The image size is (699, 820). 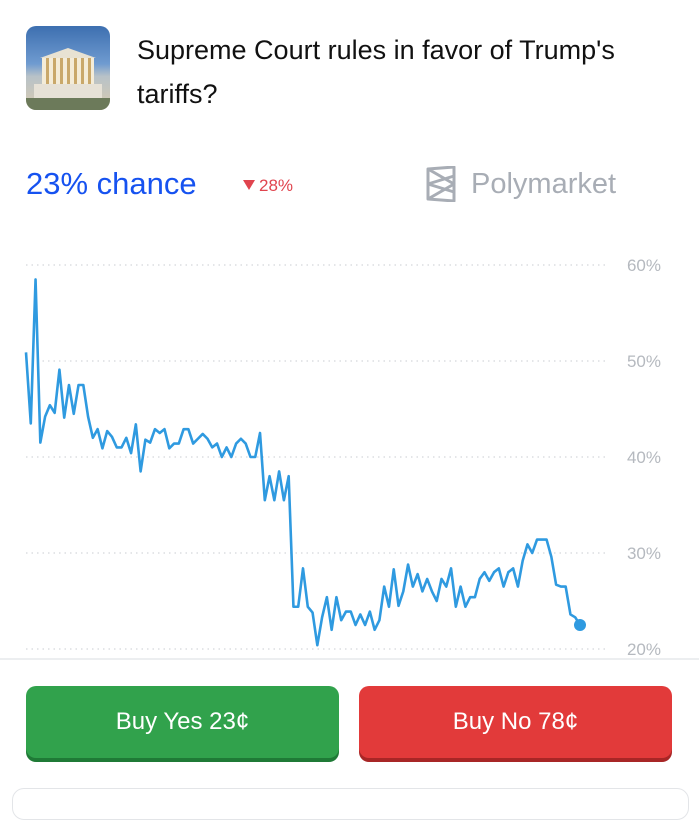 I want to click on polymarket-logo: Polymarket, so click(x=520, y=184).